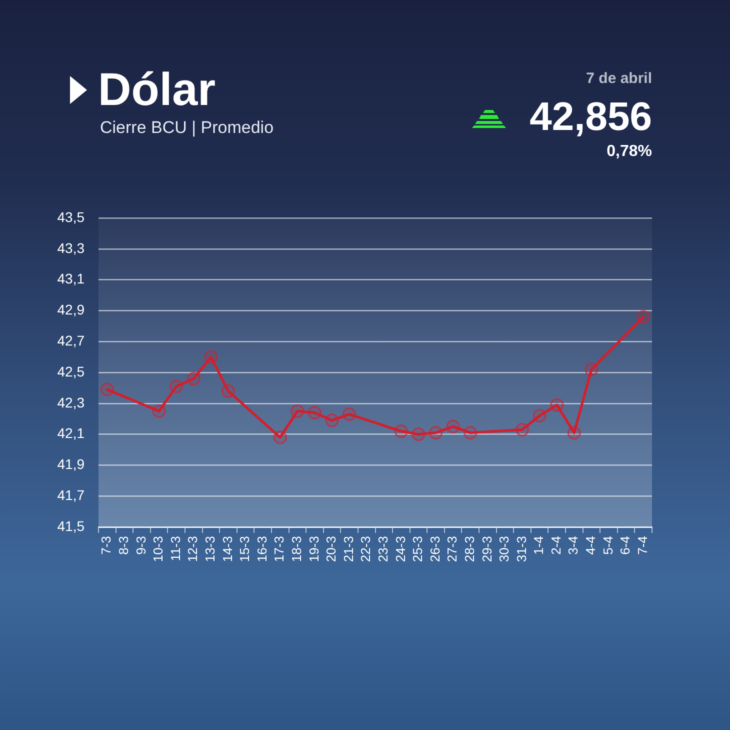 The image size is (730, 730). I want to click on y-tick-label: 42,1, so click(71, 433).